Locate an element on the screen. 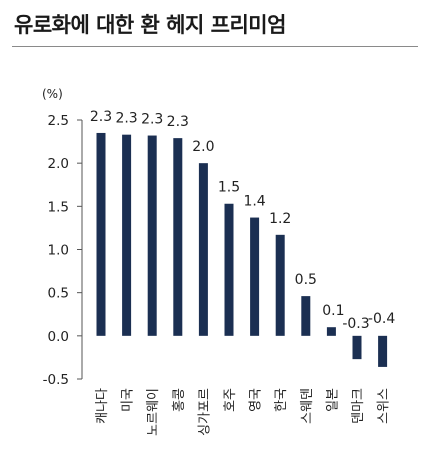  y-tick-label: 0.5 is located at coordinates (58, 294).